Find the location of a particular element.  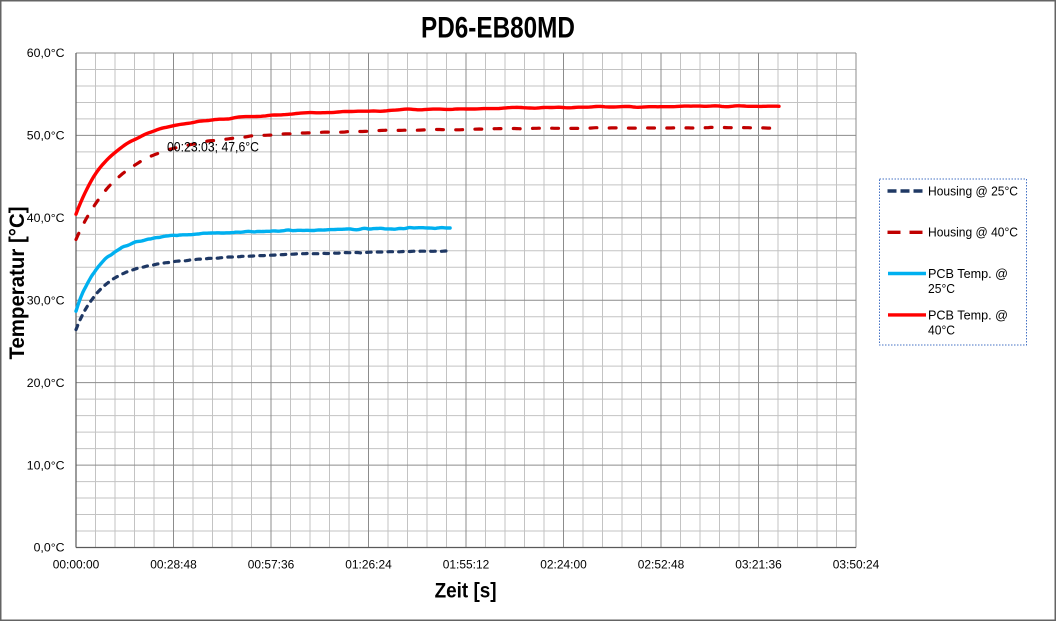

svg-text: 03:50:24 is located at coordinates (856, 566).